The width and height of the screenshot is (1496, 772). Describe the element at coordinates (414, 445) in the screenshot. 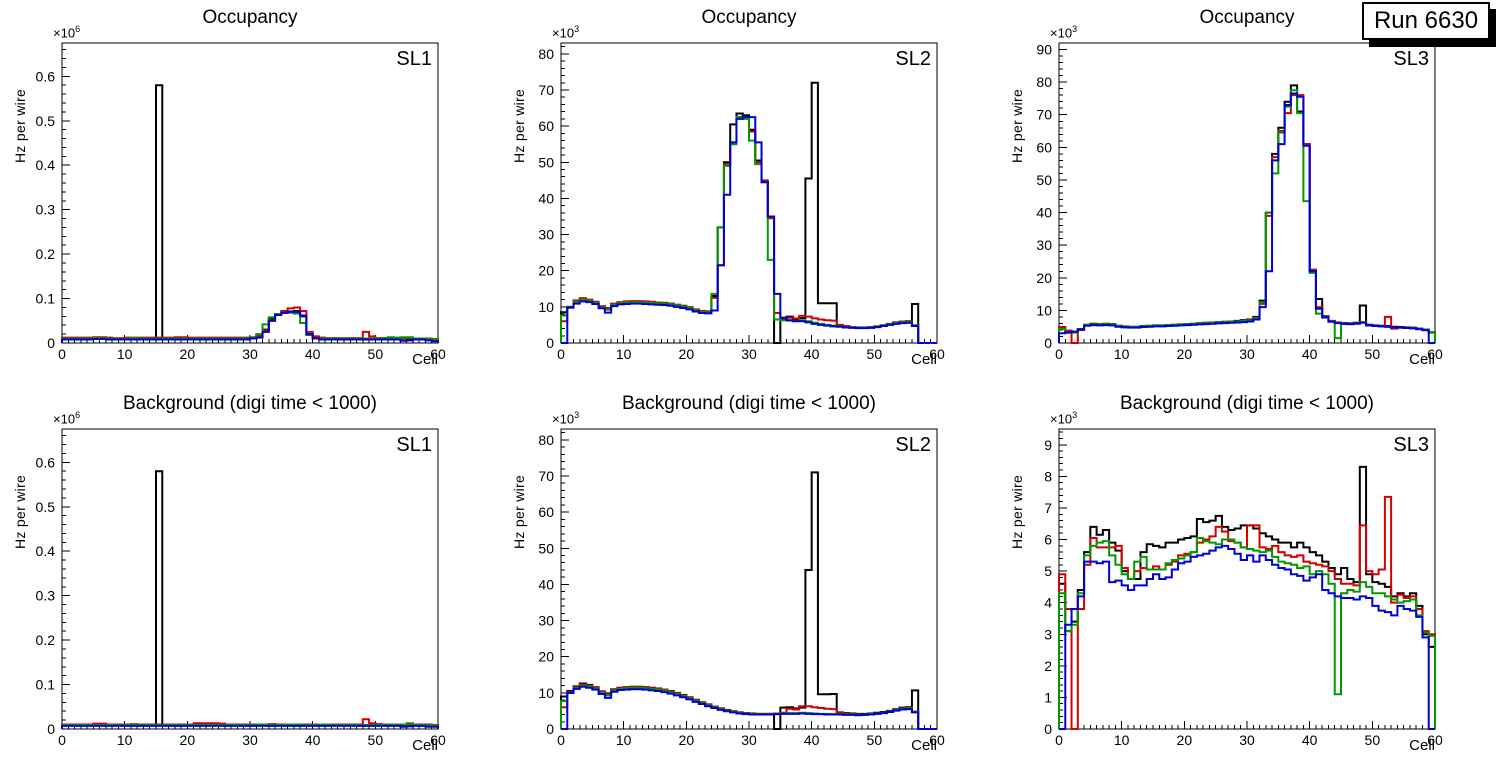

I see `superlayer-label: SL1` at that location.